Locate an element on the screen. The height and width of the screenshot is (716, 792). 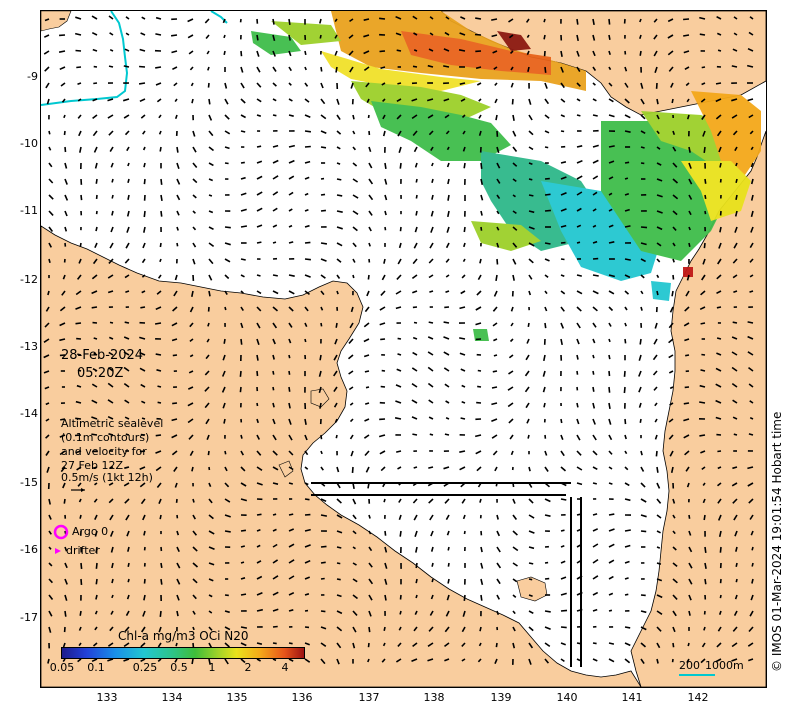
lon-tick: 138 is located at coordinates (434, 697).